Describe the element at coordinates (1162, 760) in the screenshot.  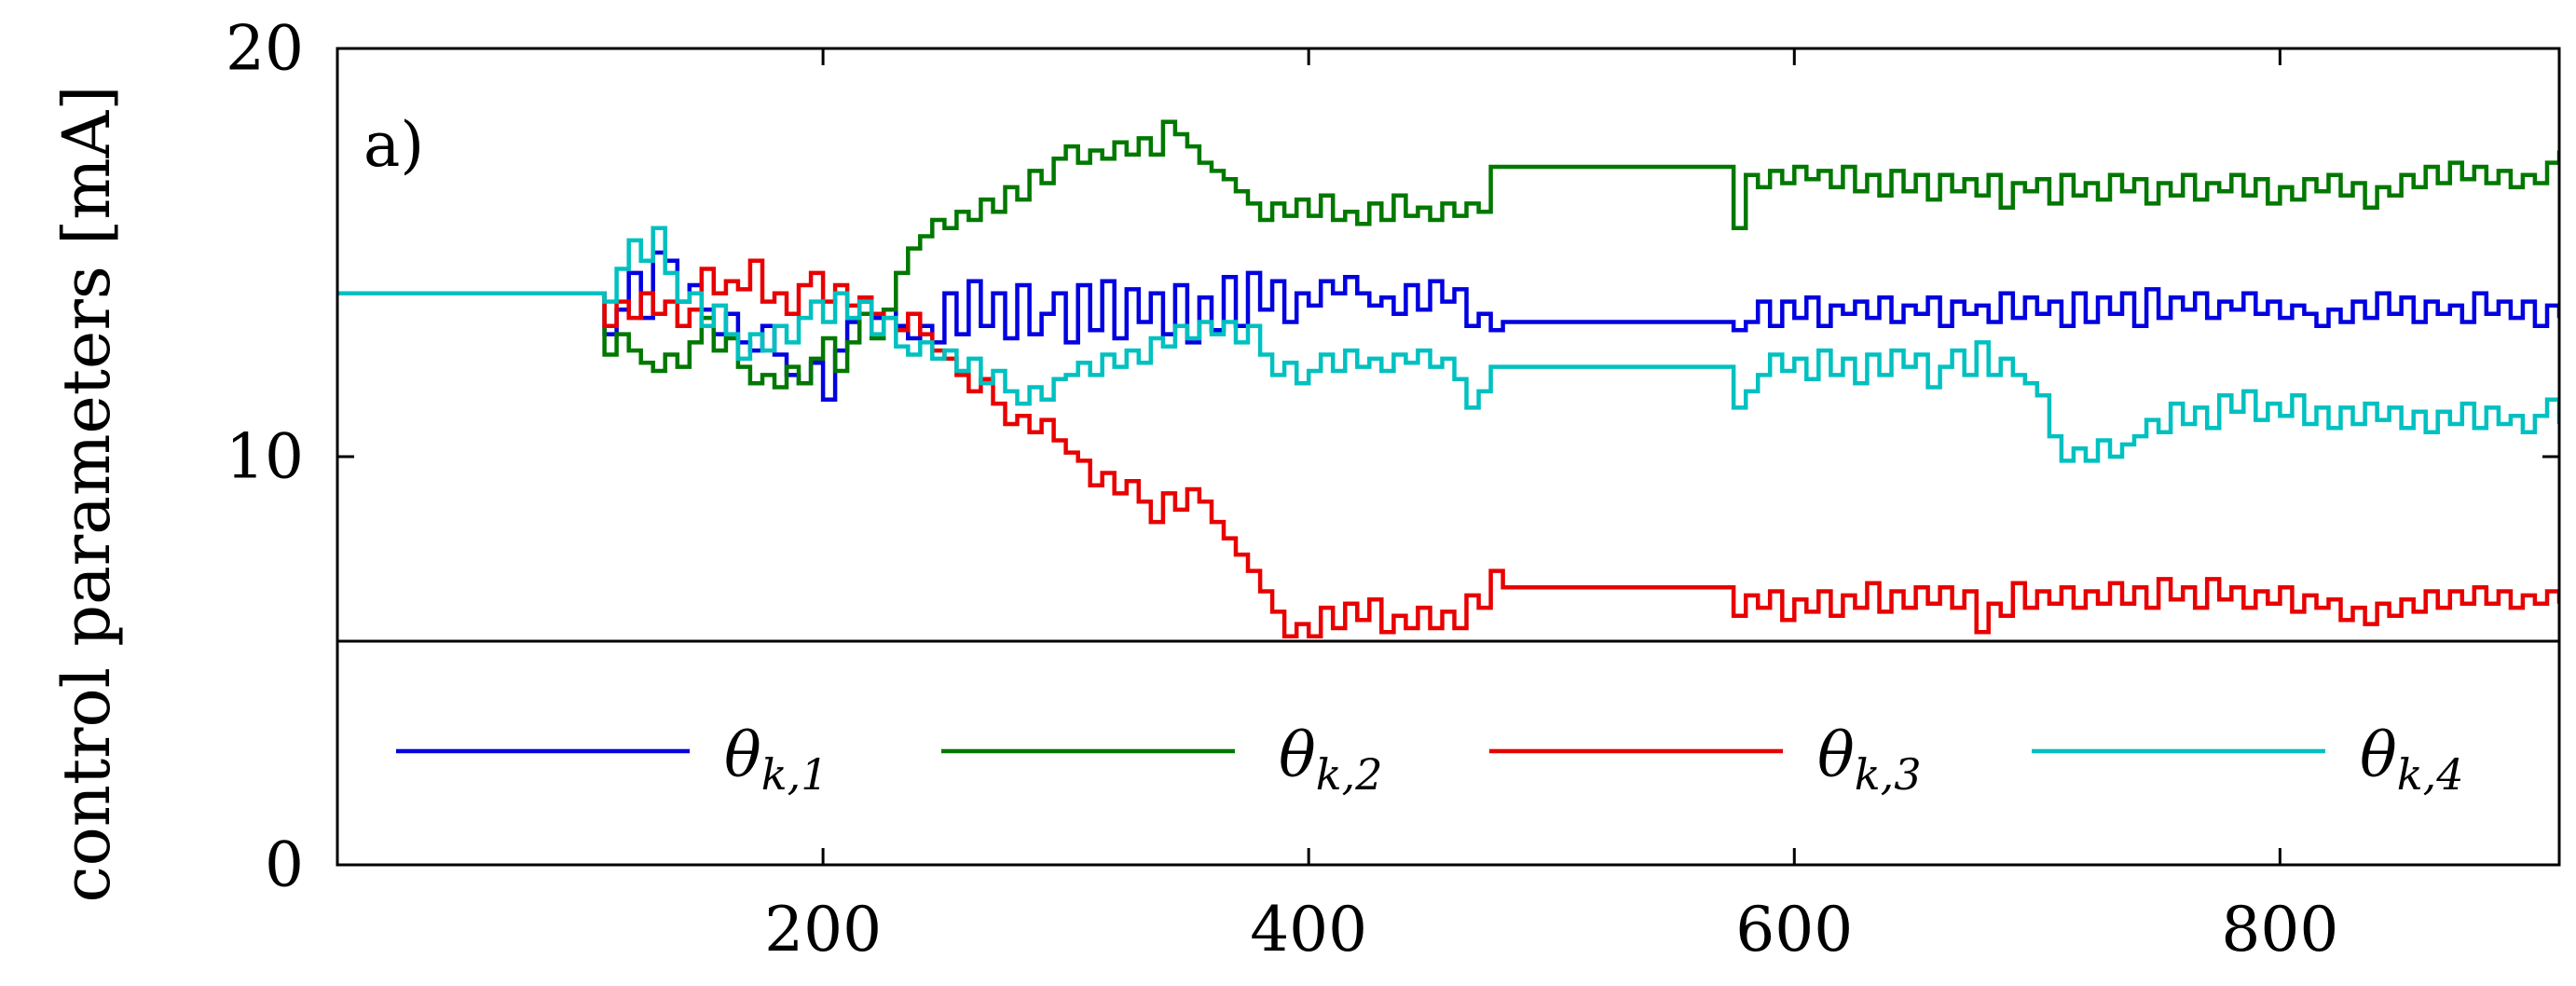
I see `legend-item-2: θk,2` at that location.